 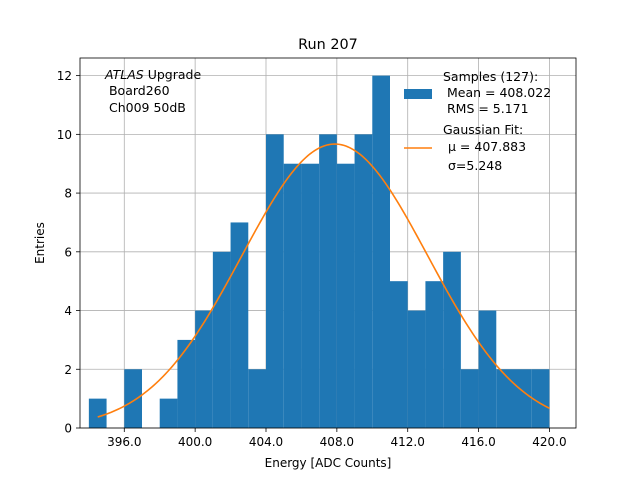 I want to click on annotation-box: ATLAS Upgrade Board260 Ch009 50dB, so click(x=152, y=91).